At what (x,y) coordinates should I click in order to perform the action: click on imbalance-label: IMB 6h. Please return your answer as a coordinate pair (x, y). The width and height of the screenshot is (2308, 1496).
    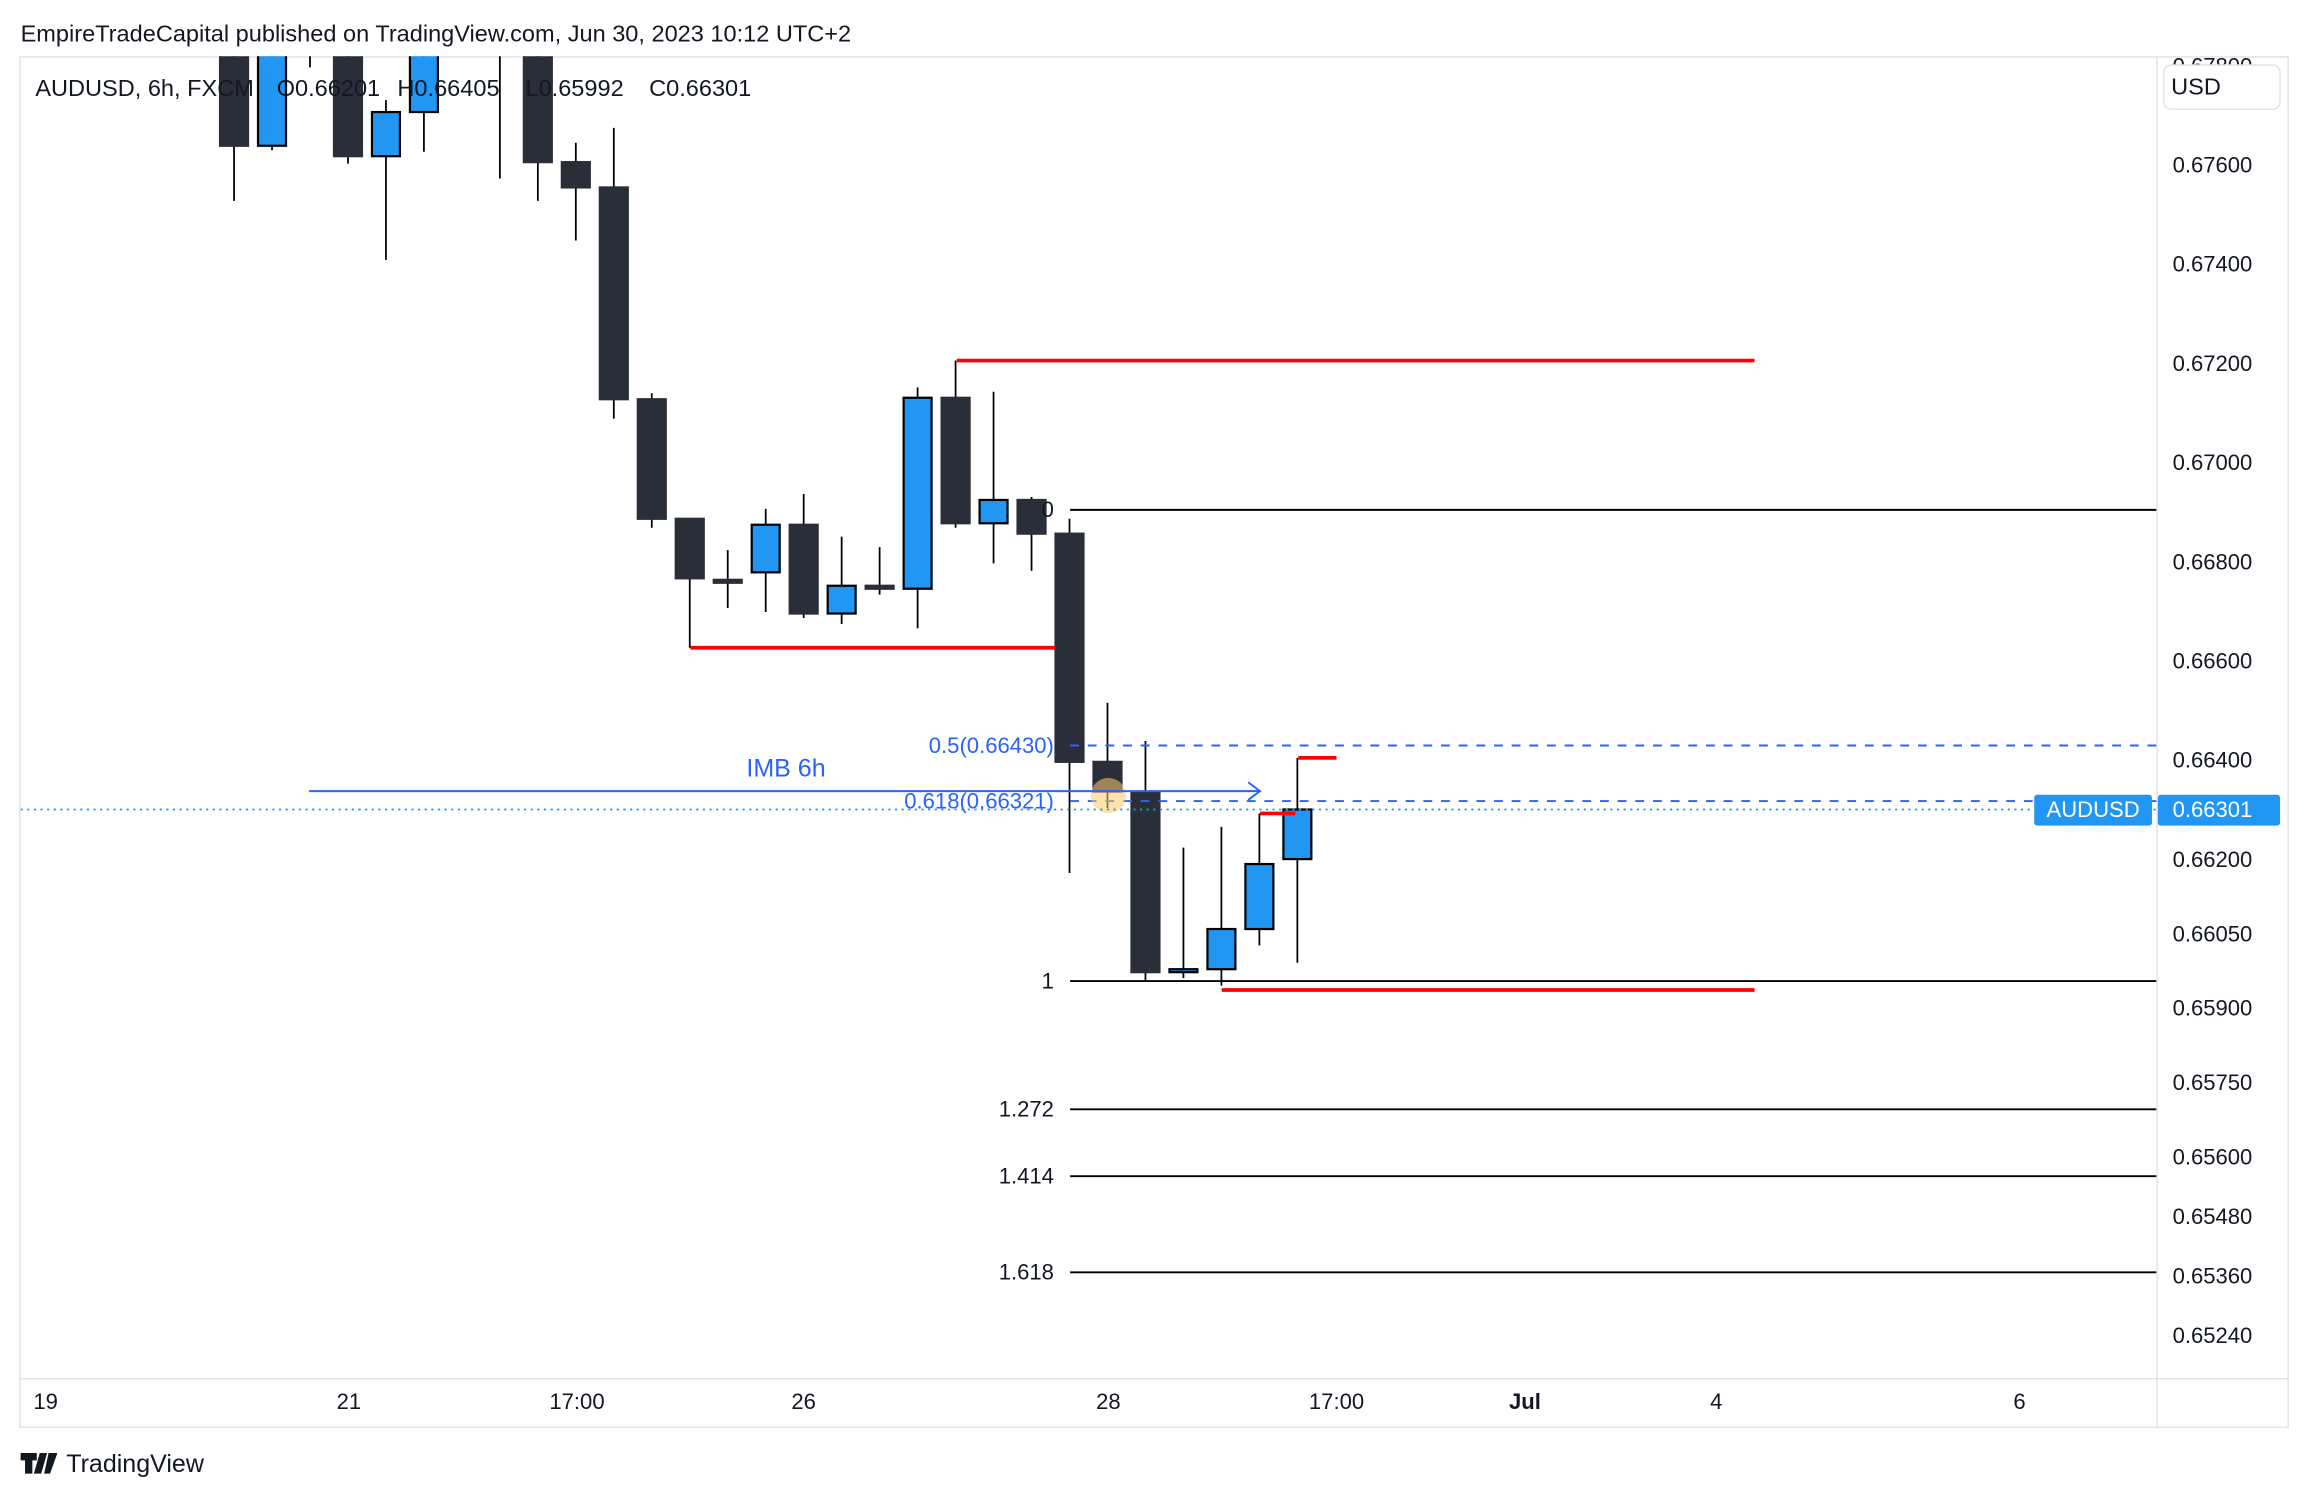
    Looking at the image, I should click on (785, 768).